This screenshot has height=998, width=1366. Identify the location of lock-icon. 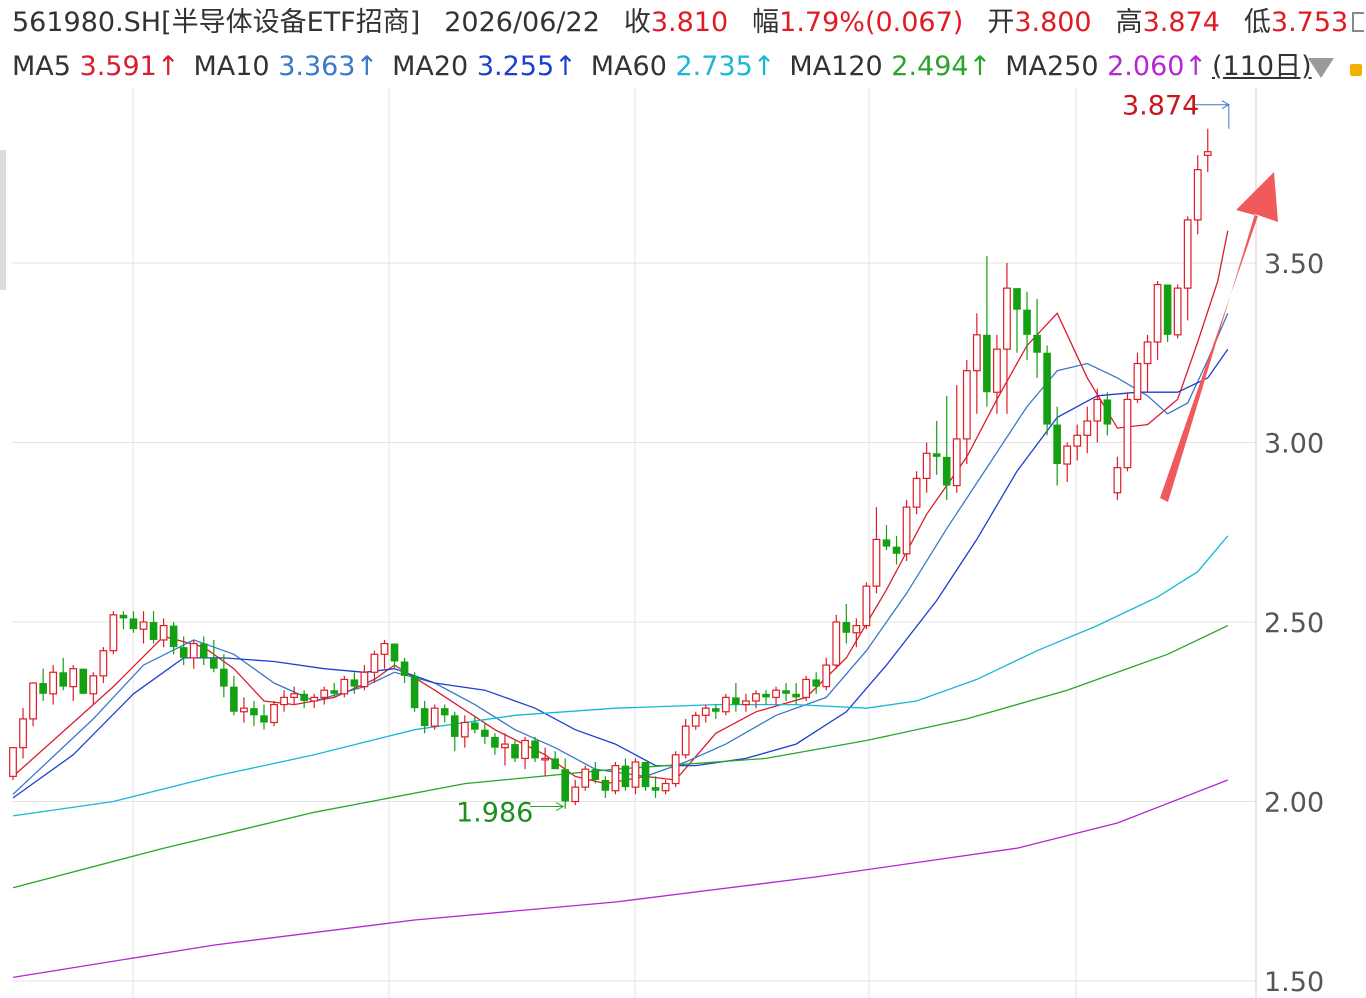
(1356, 70).